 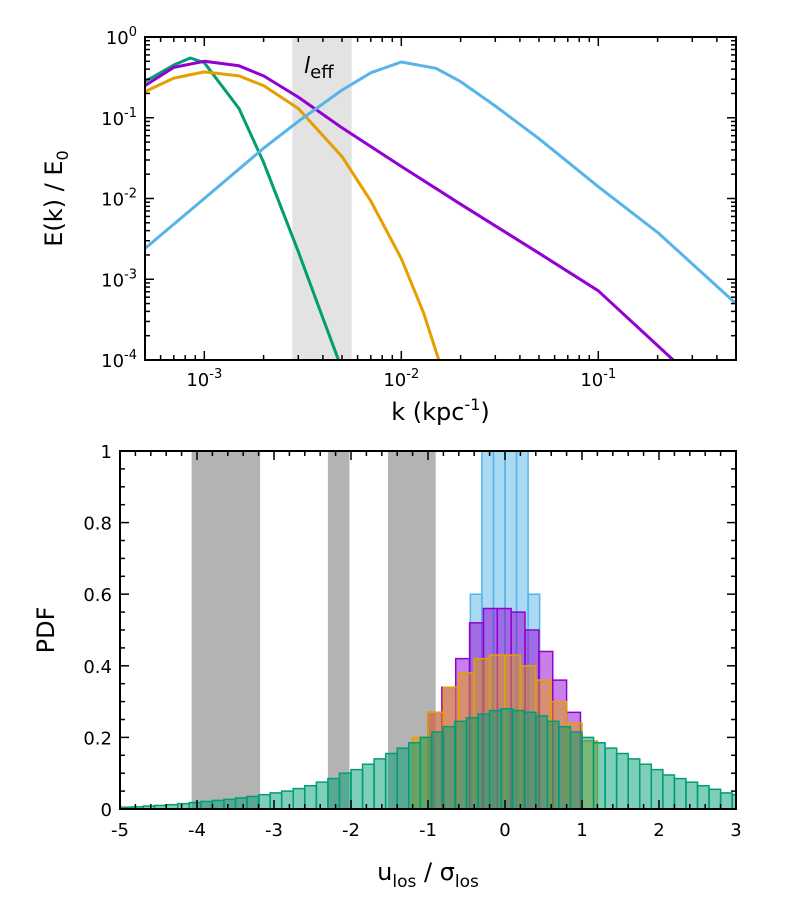 What do you see at coordinates (106, 810) in the screenshot?
I see `y-tick-label: 0` at bounding box center [106, 810].